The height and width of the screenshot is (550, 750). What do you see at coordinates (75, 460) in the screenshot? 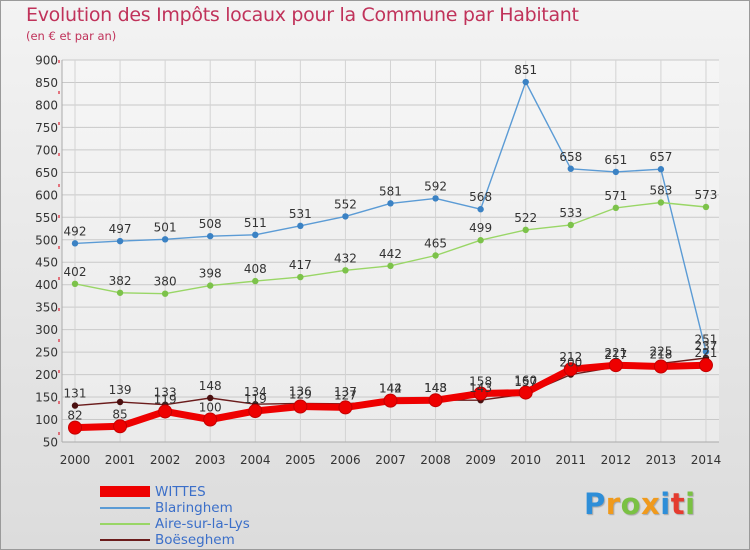
I see `x-tick-label: 2000` at bounding box center [75, 460].